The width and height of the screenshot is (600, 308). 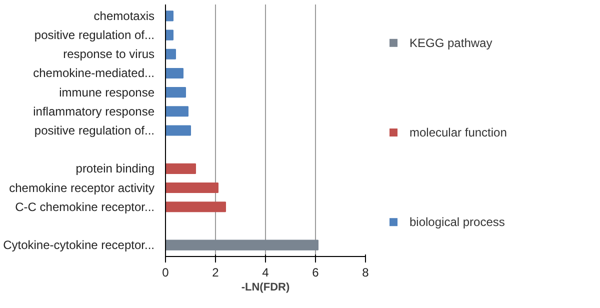 What do you see at coordinates (457, 222) in the screenshot?
I see `legend-label: biological process` at bounding box center [457, 222].